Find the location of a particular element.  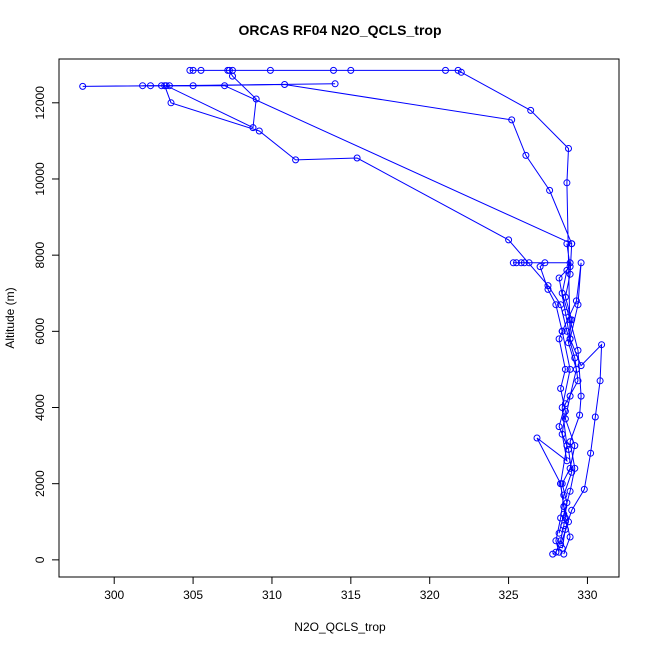

x-axis-label: N2O_QCLS_trop is located at coordinates (340, 627).